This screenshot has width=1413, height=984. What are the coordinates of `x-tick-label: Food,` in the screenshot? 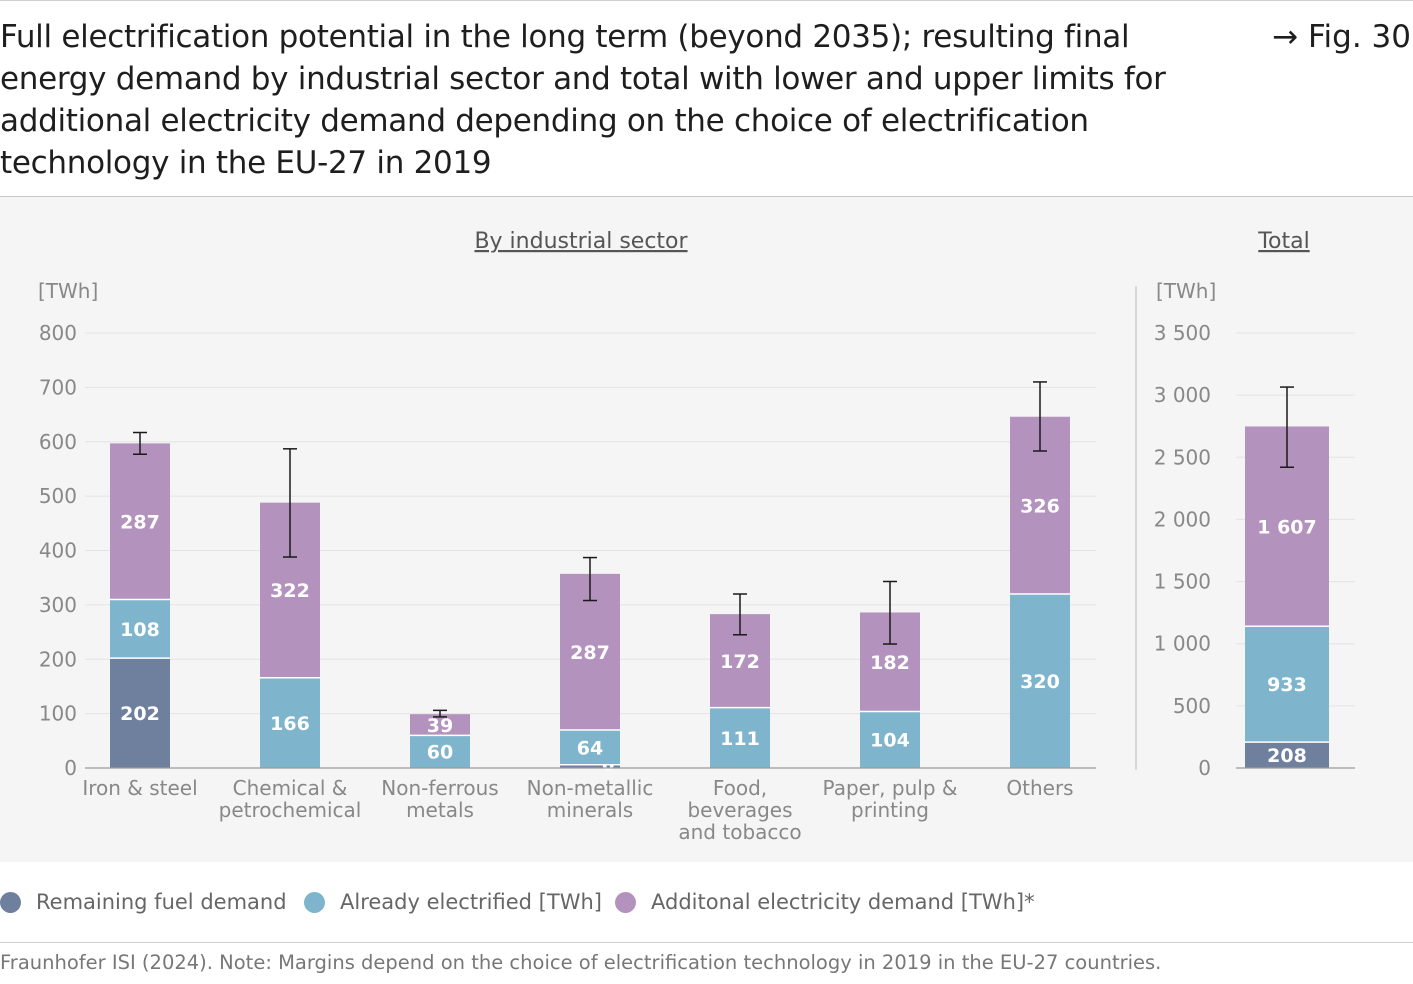 It's located at (740, 788).